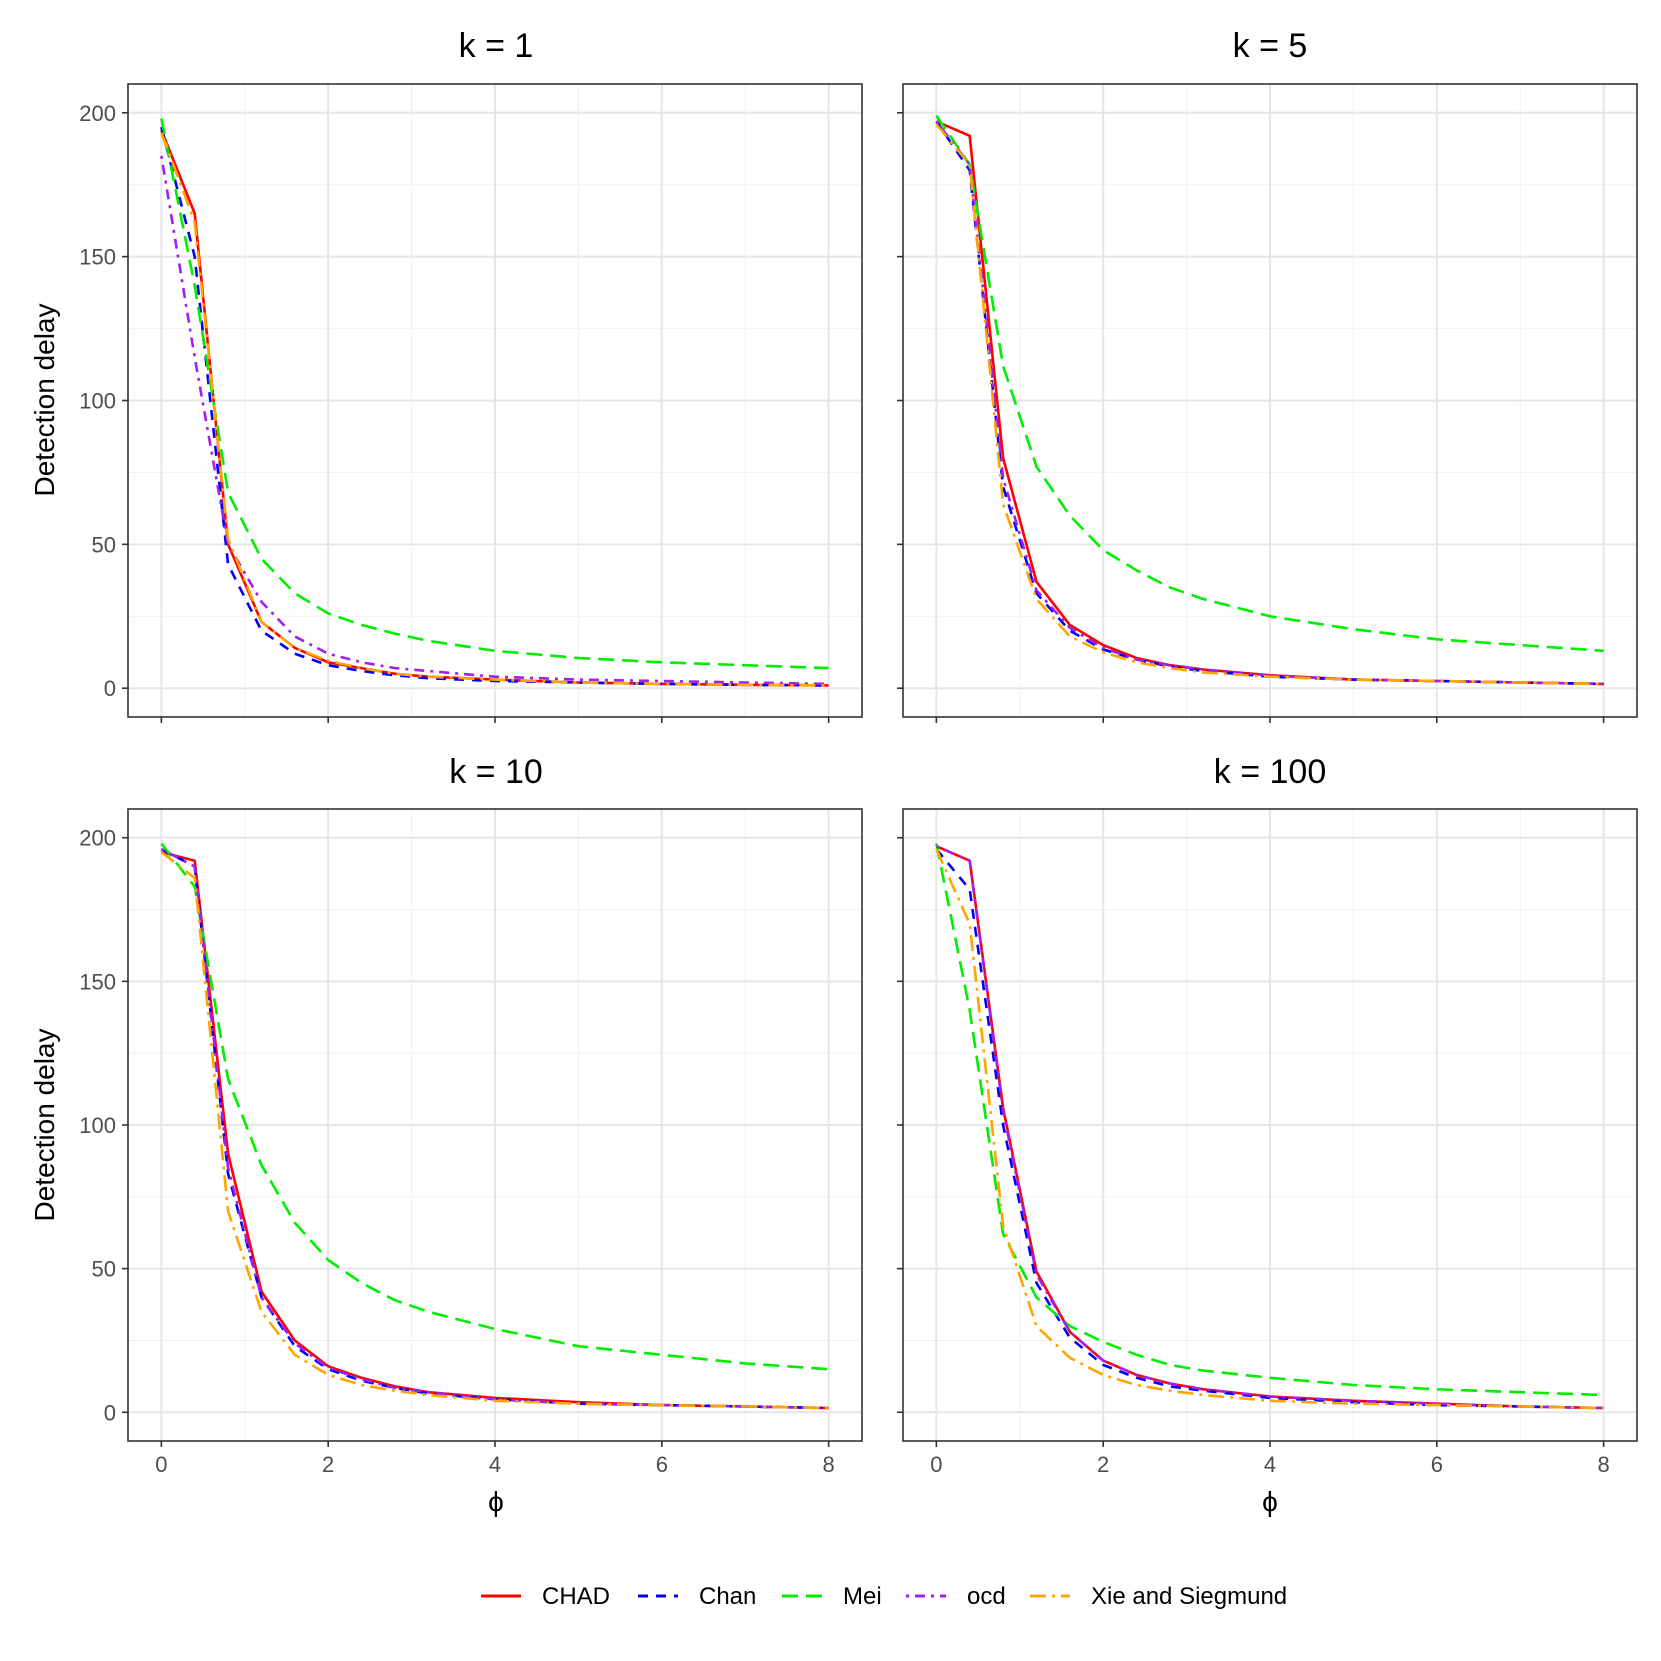  What do you see at coordinates (862, 1596) in the screenshot?
I see `legend-label-mei: Mei` at bounding box center [862, 1596].